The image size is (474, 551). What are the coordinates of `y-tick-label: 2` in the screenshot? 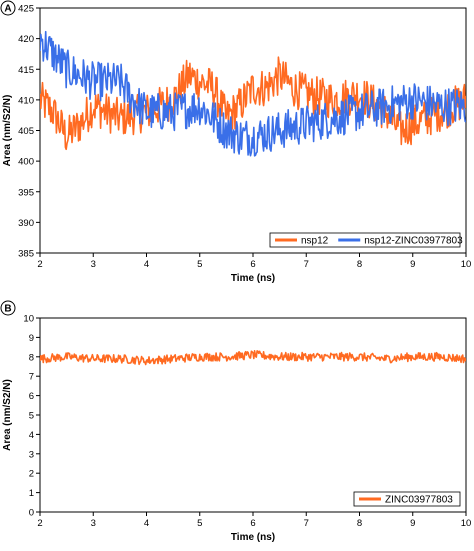 It's located at (31, 474).